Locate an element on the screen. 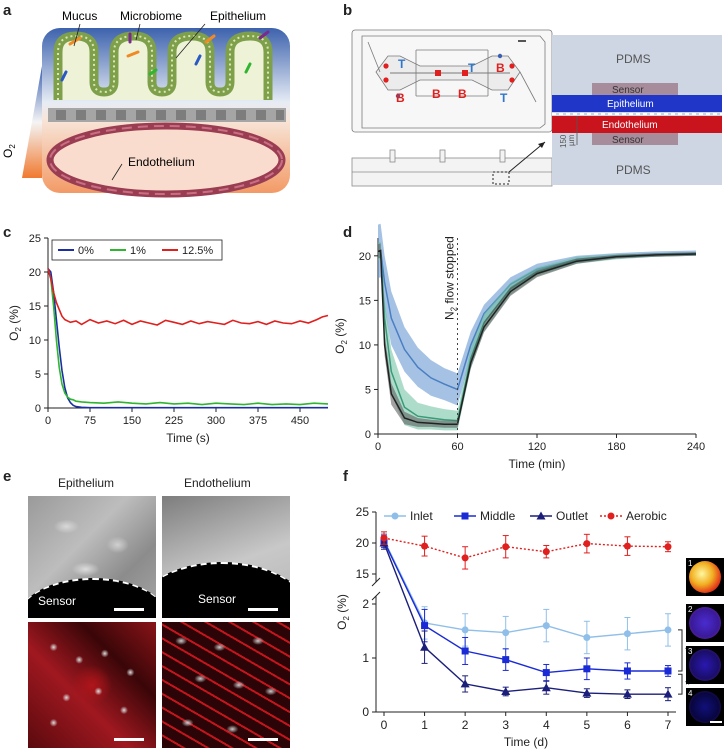 This screenshot has width=727, height=750. c-x-tick-label: 375 is located at coordinates (258, 421).